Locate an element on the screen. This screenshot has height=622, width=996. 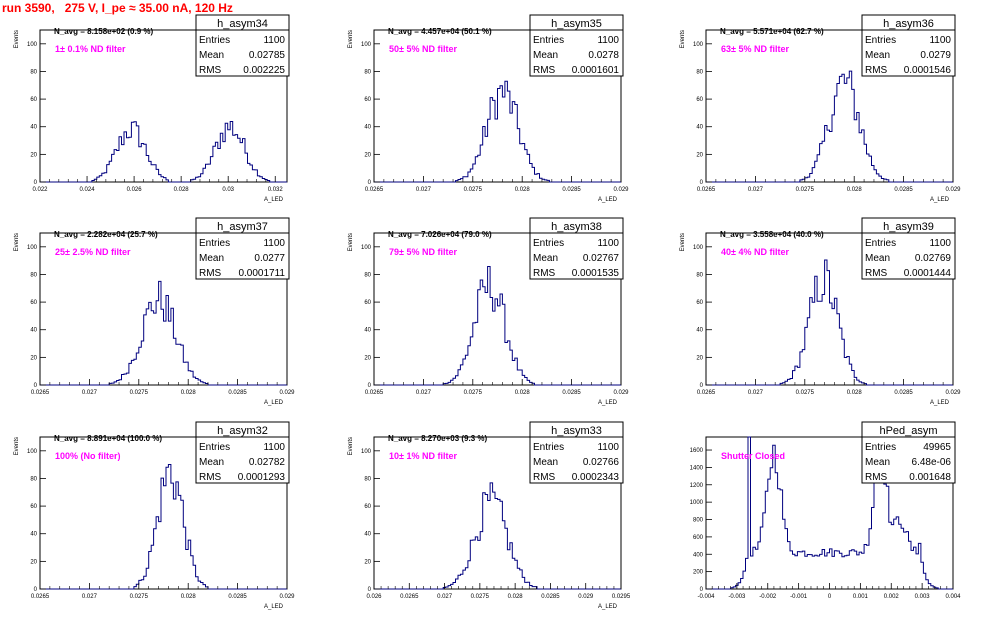
stats-value: 49965 is located at coordinates (937, 447).